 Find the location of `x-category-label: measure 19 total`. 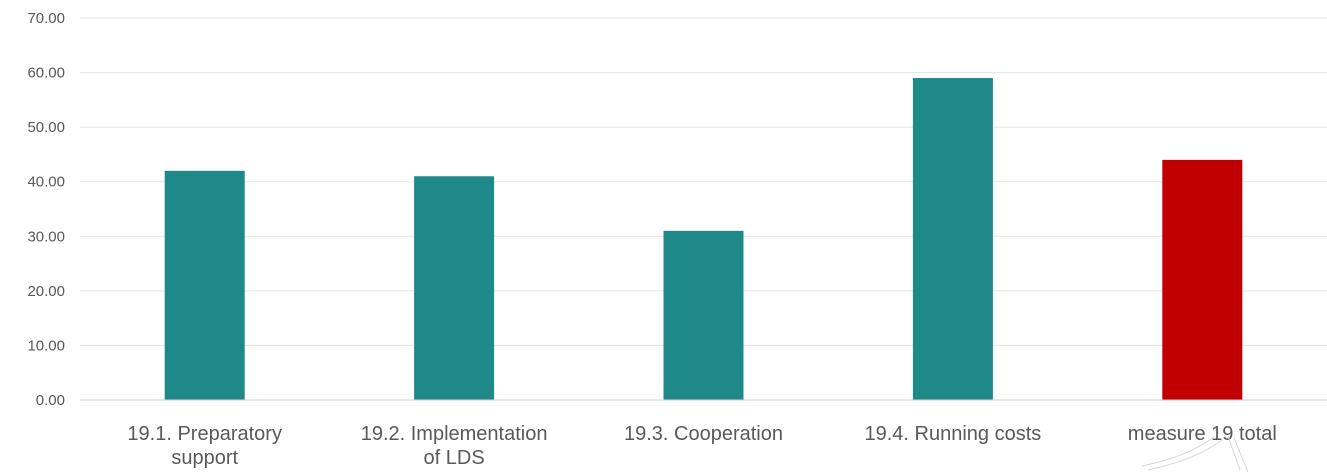

x-category-label: measure 19 total is located at coordinates (1202, 434).